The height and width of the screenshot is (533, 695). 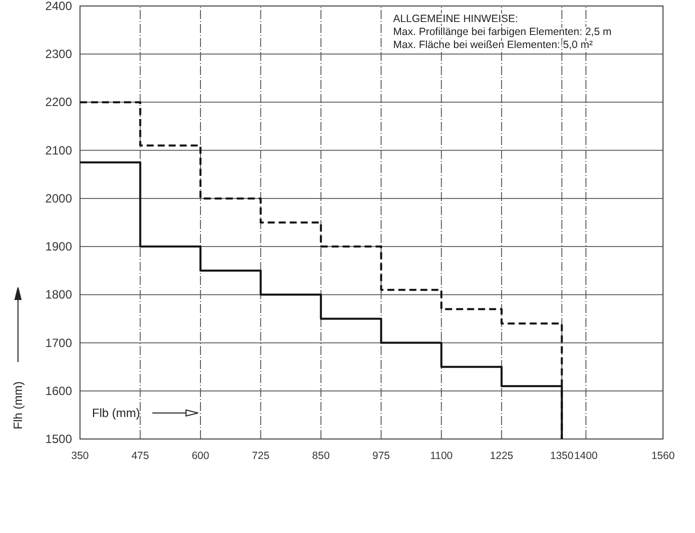 I want to click on x-tick-label: 1400, so click(x=586, y=456).